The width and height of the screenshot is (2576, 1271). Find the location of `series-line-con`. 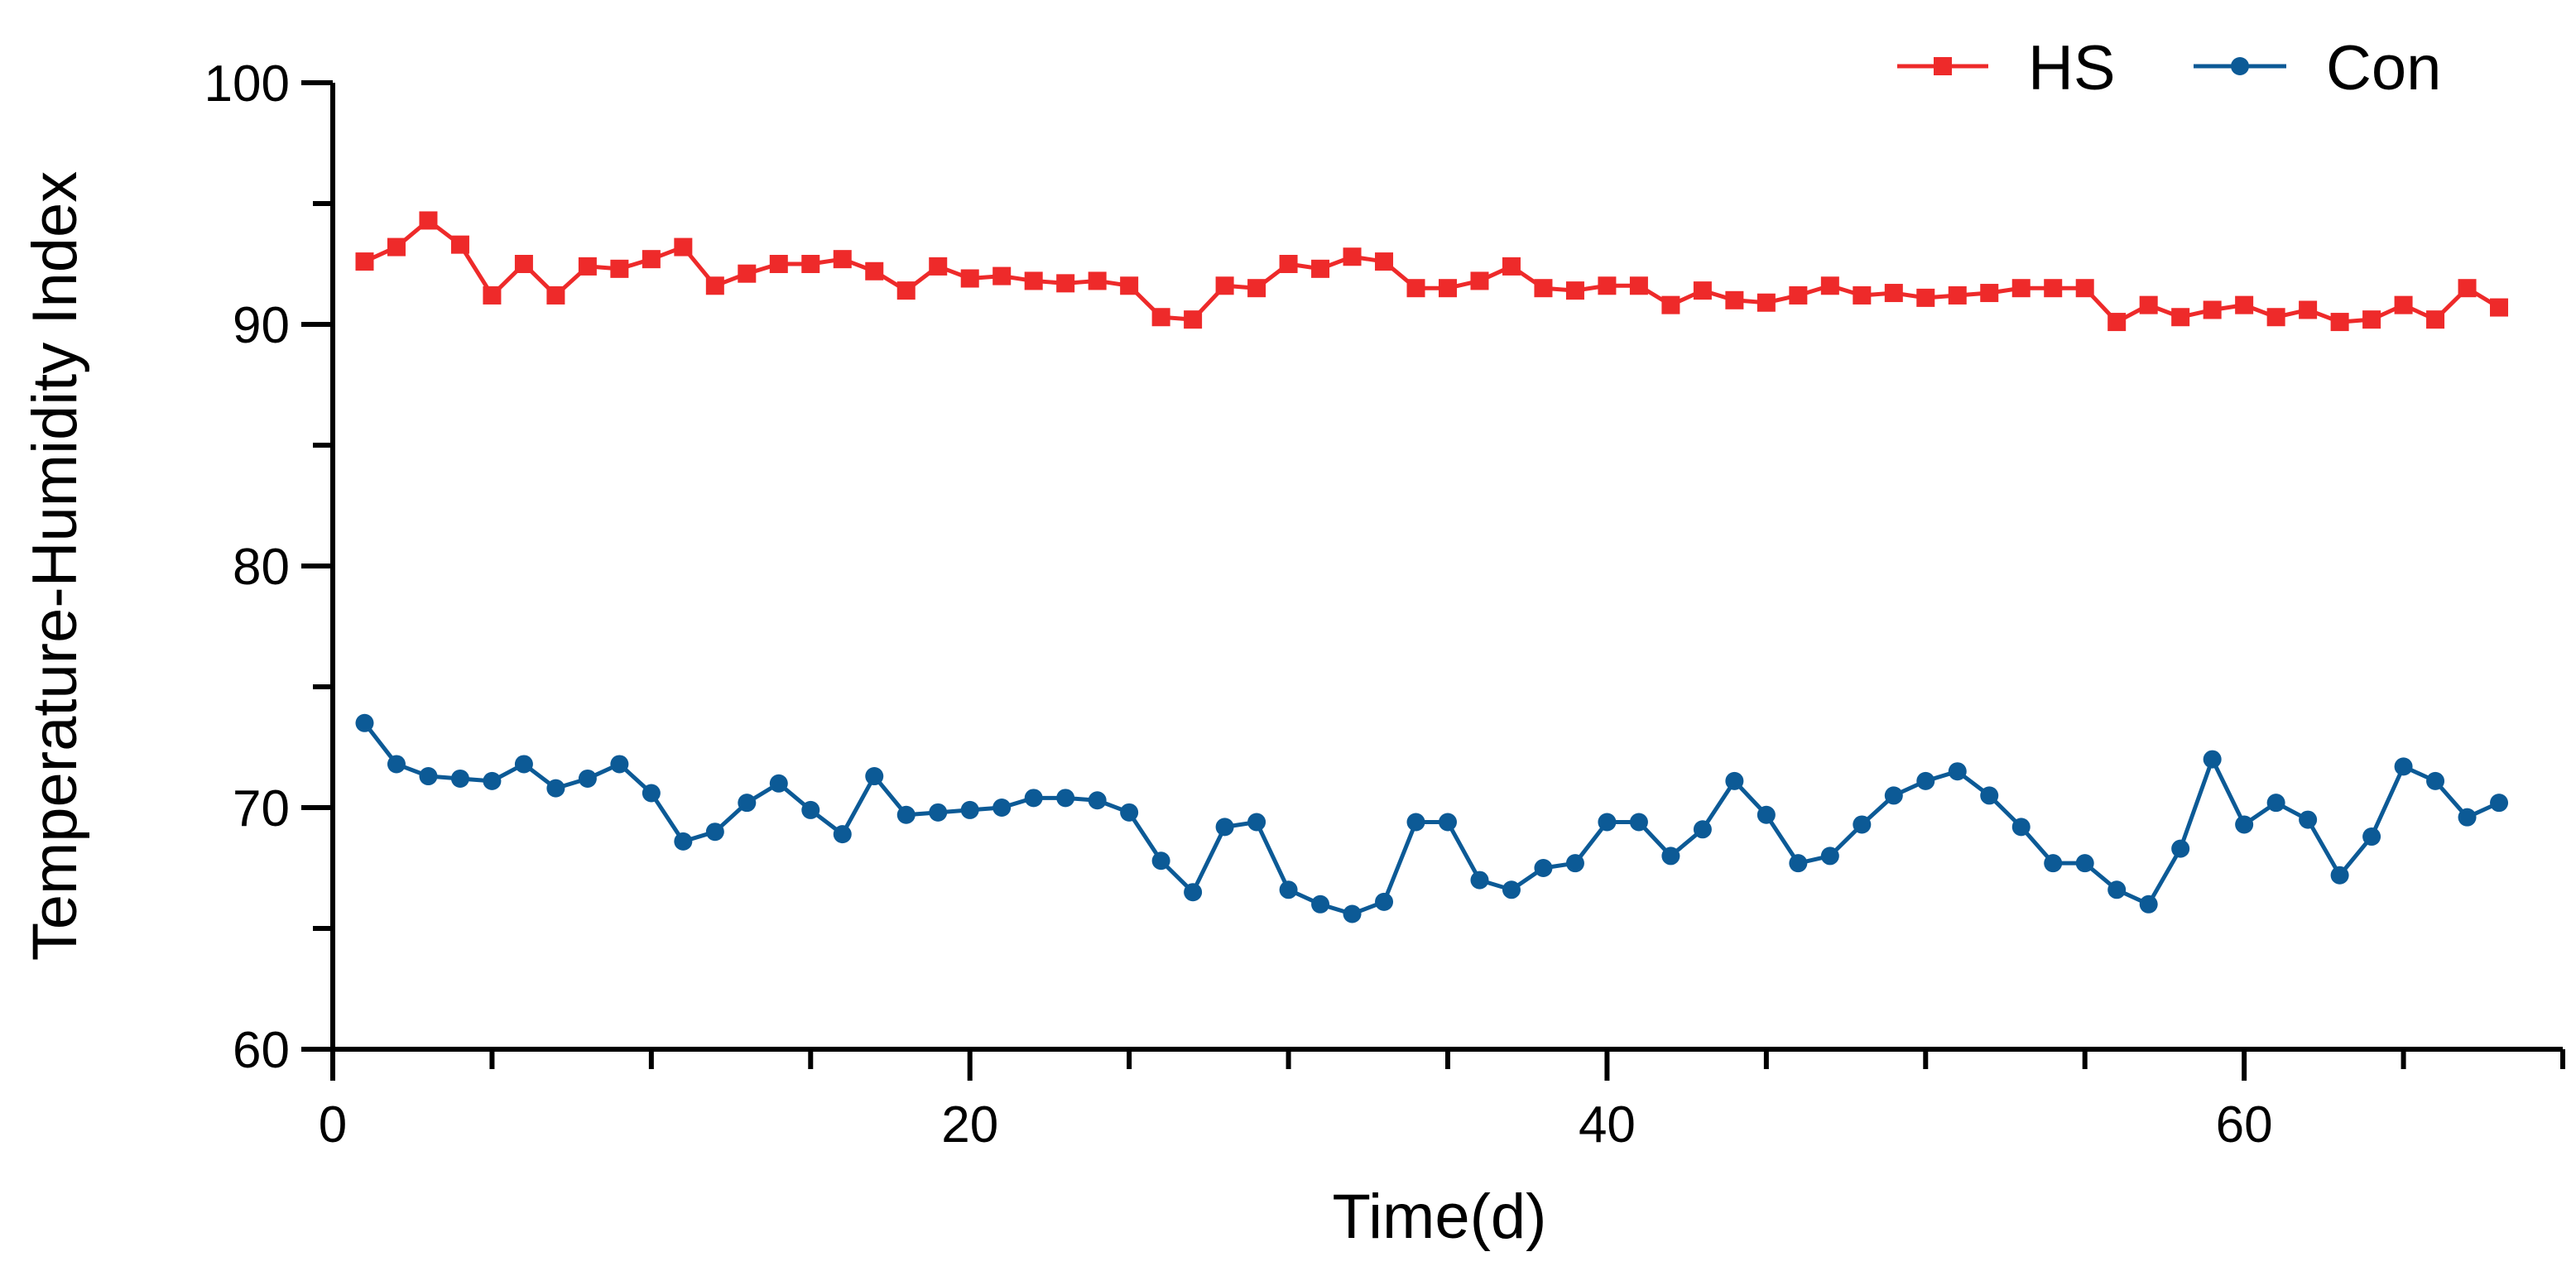

series-line-con is located at coordinates (1432, 819).